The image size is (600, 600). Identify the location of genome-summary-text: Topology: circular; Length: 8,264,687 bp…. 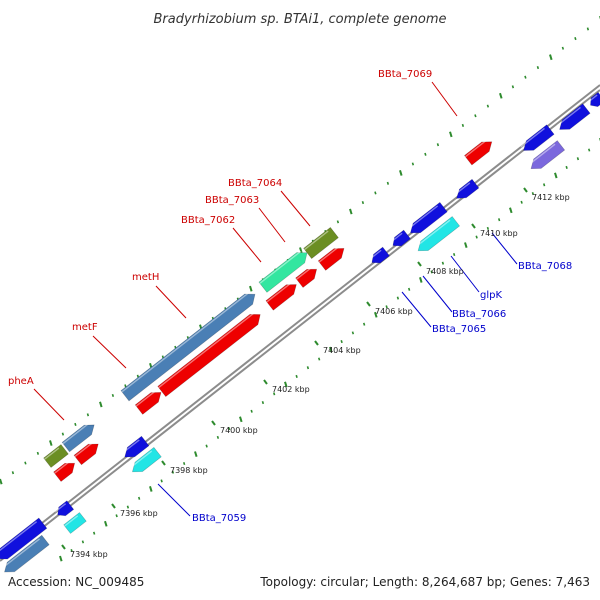
(424, 582).